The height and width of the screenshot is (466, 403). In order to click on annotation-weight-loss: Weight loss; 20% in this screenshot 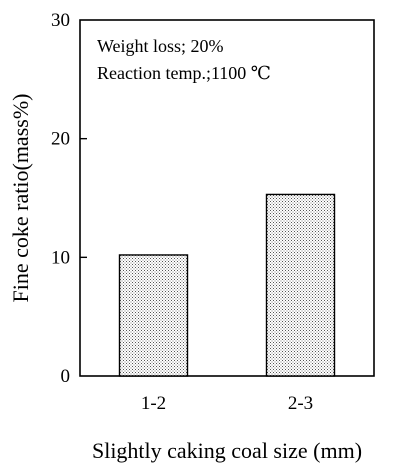, I will do `click(160, 46)`.